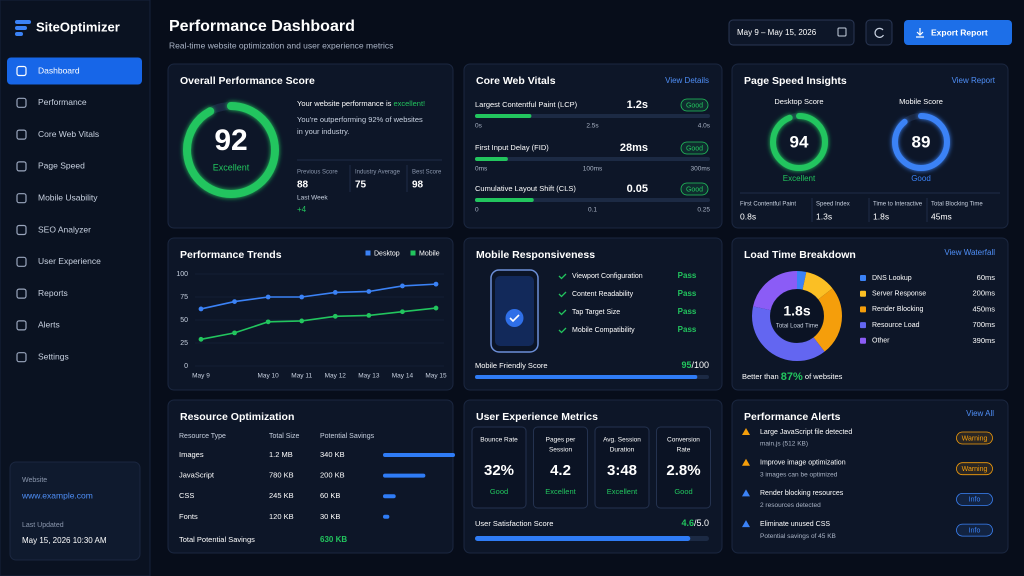  I want to click on panel-link: View Report, so click(974, 80).